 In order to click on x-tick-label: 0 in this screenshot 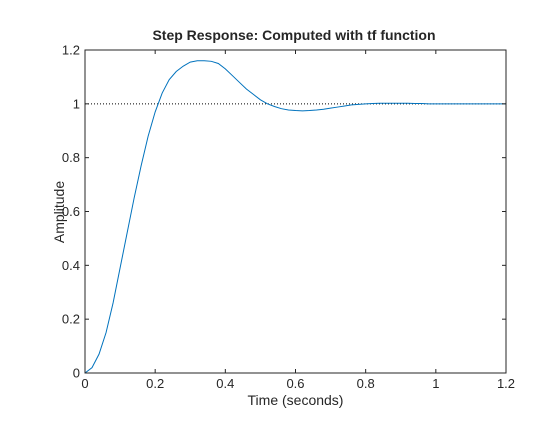, I will do `click(84, 383)`.